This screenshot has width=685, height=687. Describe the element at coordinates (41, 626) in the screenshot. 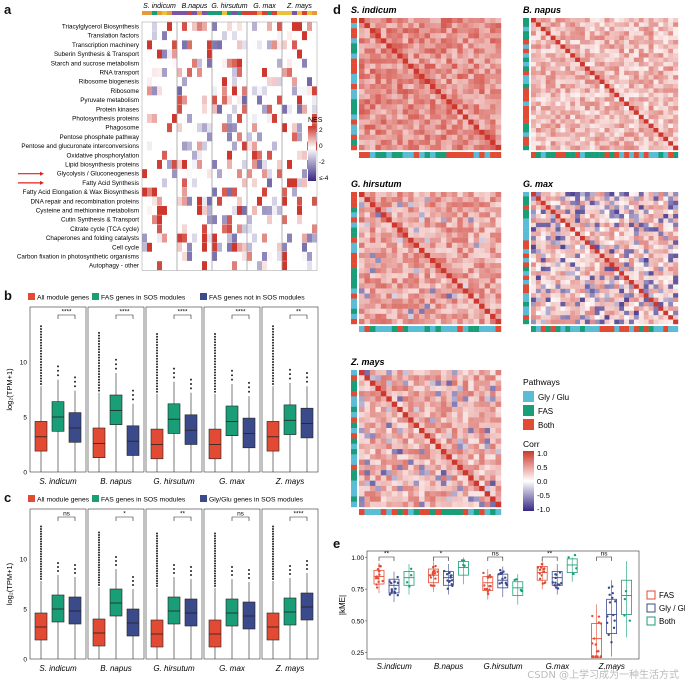

I see `box` at that location.